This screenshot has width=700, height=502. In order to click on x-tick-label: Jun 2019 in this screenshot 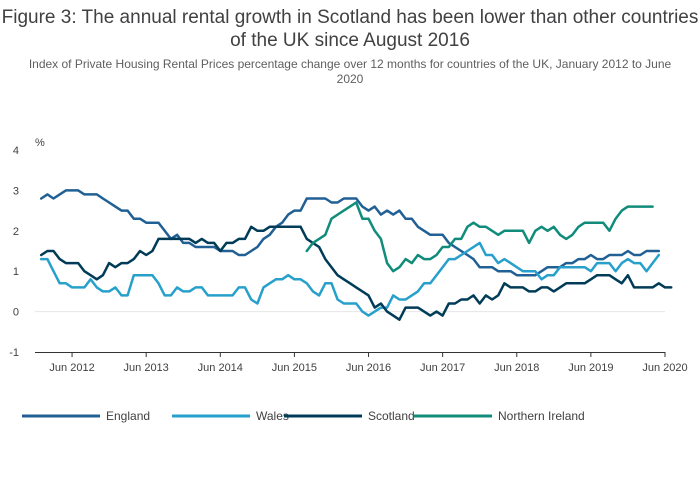, I will do `click(590, 368)`.